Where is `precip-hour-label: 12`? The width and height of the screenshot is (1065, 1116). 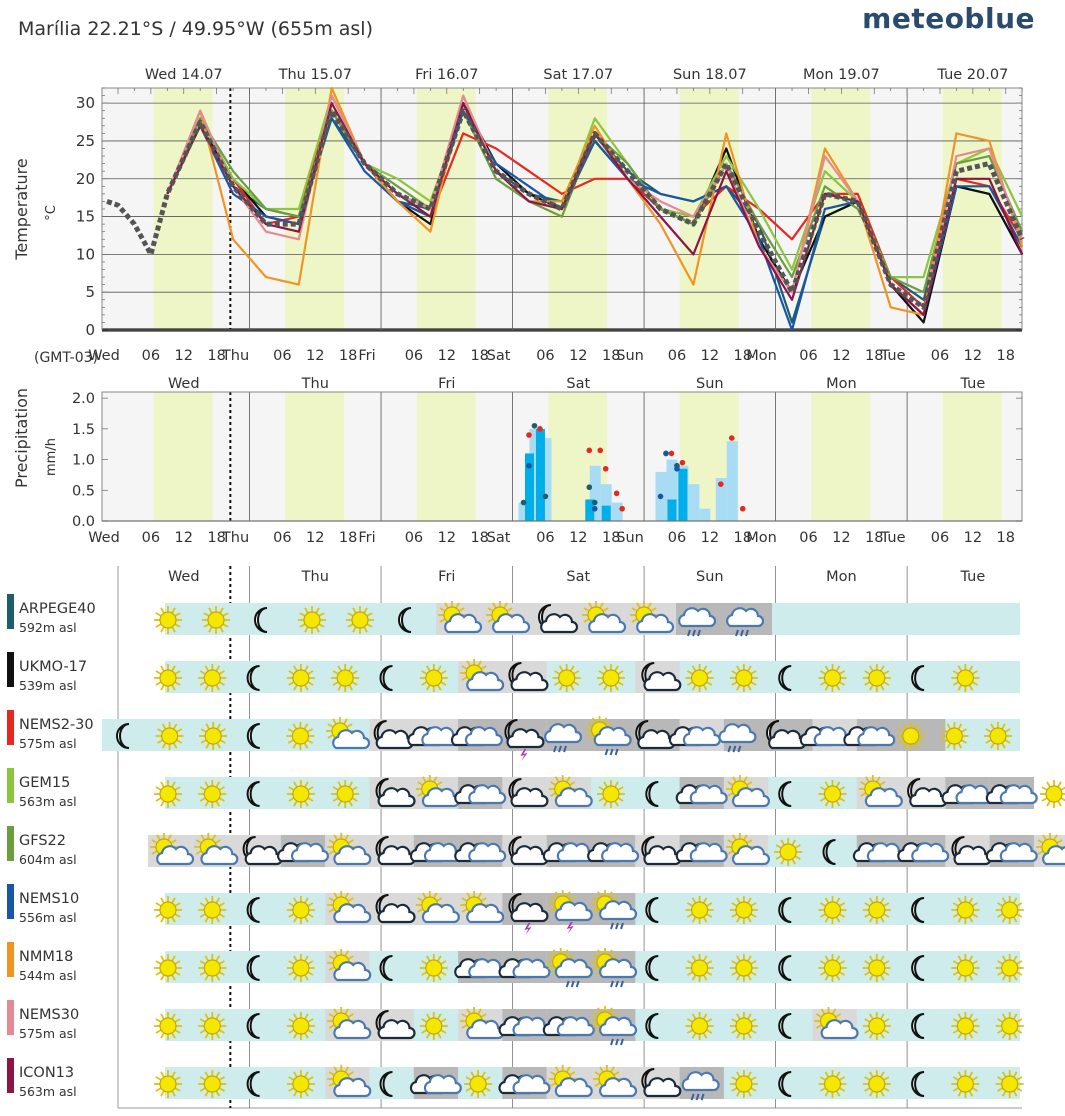 precip-hour-label: 12 is located at coordinates (184, 538).